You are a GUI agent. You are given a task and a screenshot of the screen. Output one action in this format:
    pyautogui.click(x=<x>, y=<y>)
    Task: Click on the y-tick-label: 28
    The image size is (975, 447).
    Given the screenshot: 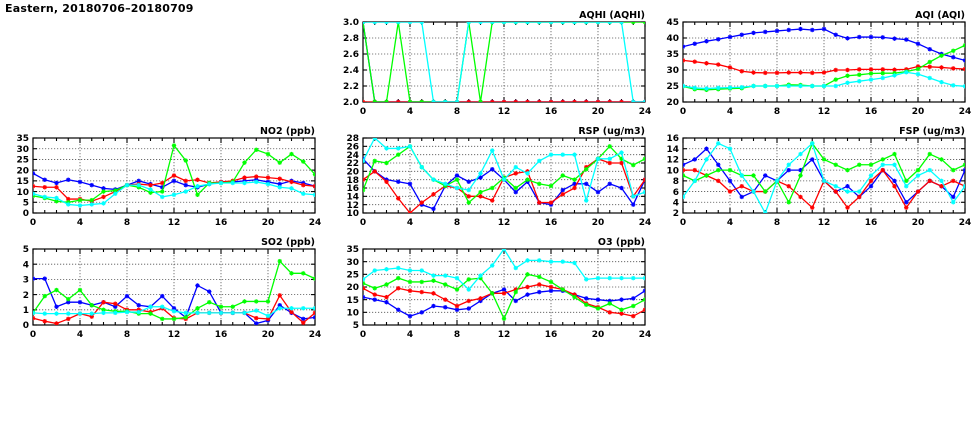 What is the action you would take?
    pyautogui.click(x=352, y=139)
    